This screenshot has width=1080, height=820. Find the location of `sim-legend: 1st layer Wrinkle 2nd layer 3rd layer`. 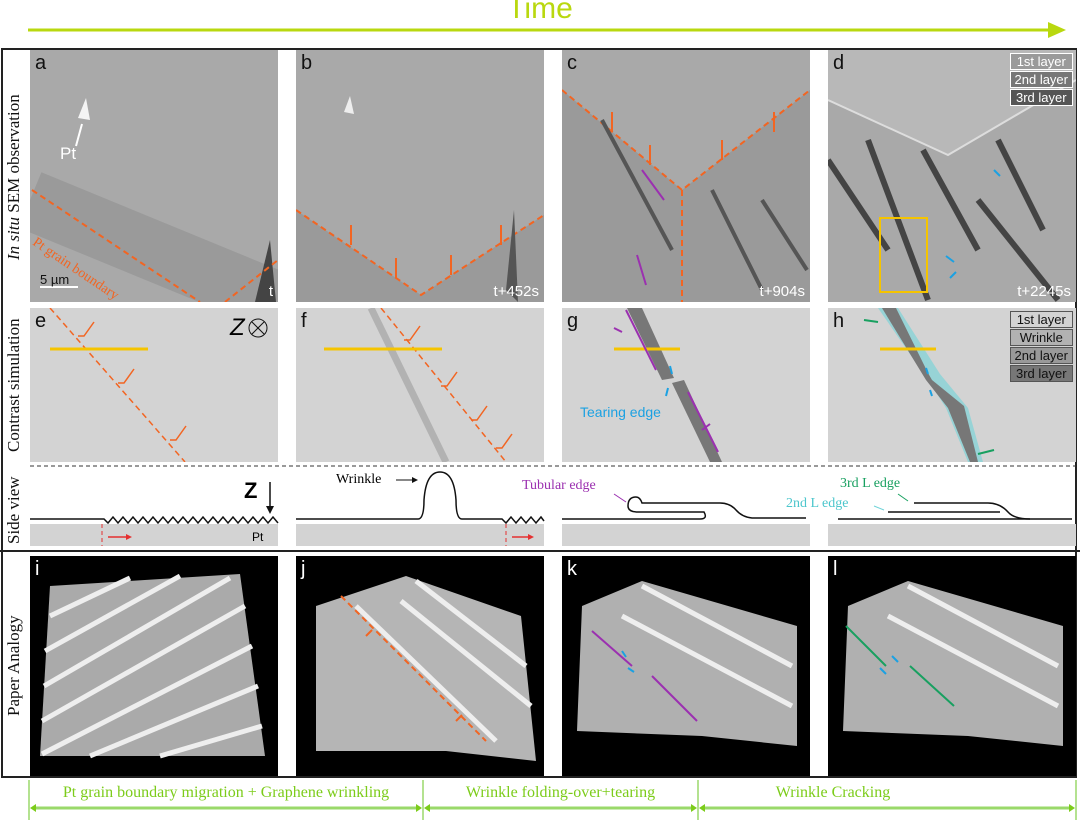

sim-legend: 1st layer Wrinkle 2nd layer 3rd layer is located at coordinates (1041, 347).